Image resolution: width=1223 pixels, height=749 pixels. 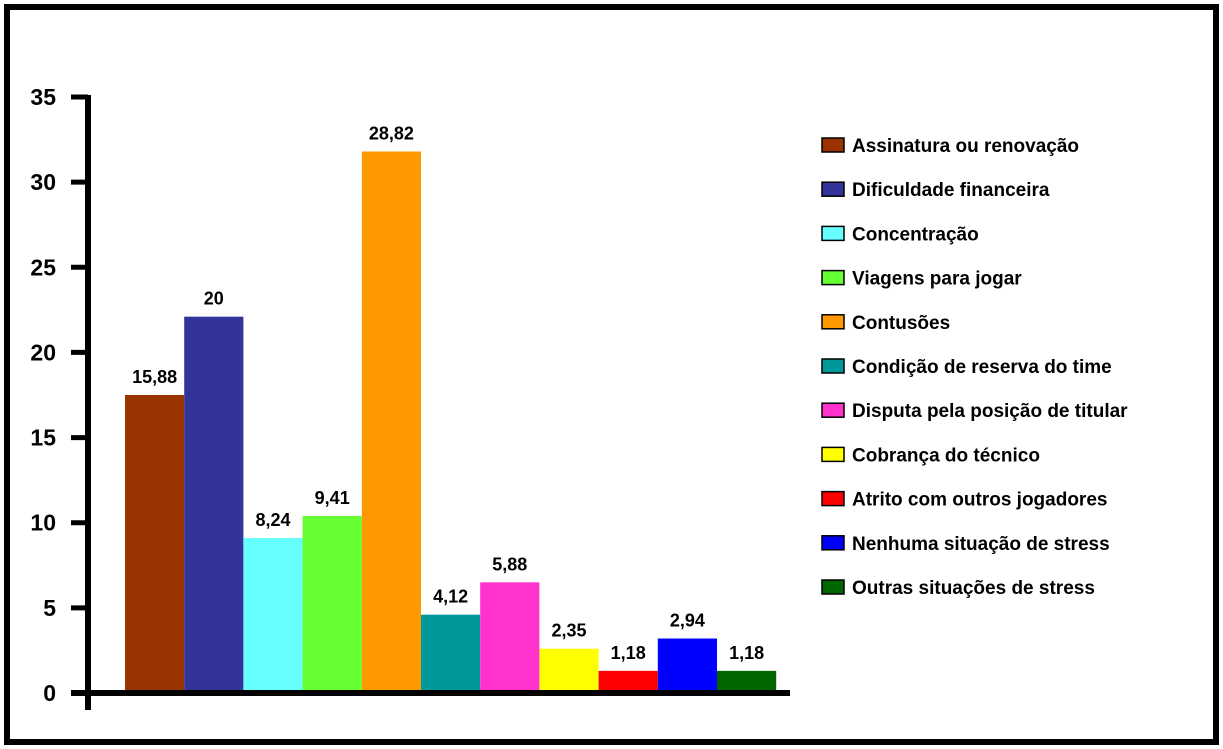 I want to click on y-tick-label: 20, so click(x=43, y=352).